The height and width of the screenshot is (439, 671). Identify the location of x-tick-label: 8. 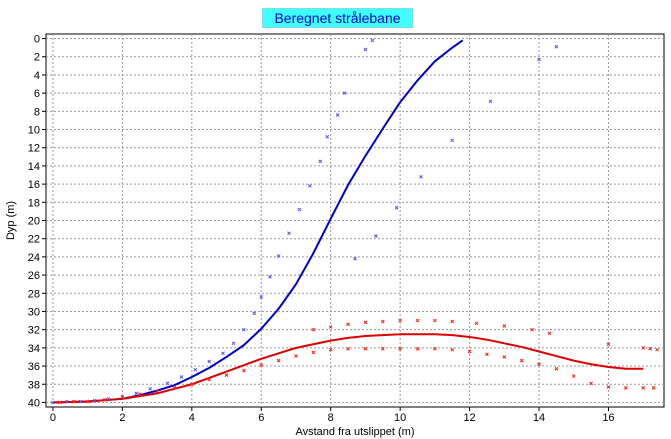
(331, 418).